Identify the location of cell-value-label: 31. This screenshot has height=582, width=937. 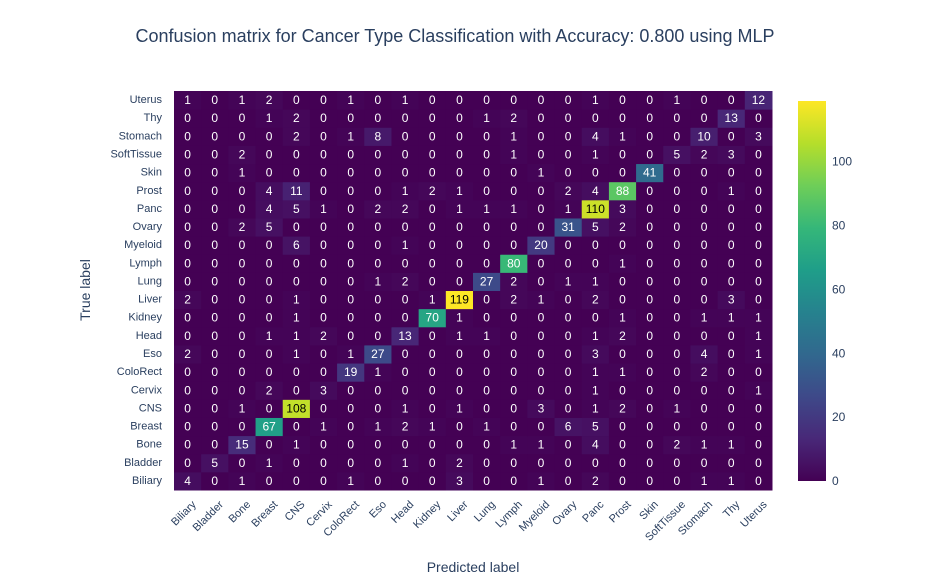
(568, 227).